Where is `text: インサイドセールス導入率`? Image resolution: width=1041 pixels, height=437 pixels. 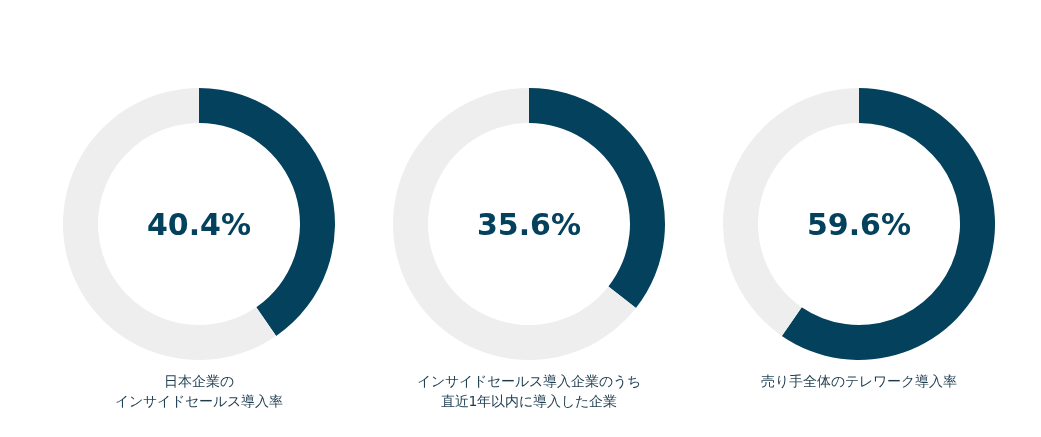 text: インサイドセールス導入率 is located at coordinates (199, 401).